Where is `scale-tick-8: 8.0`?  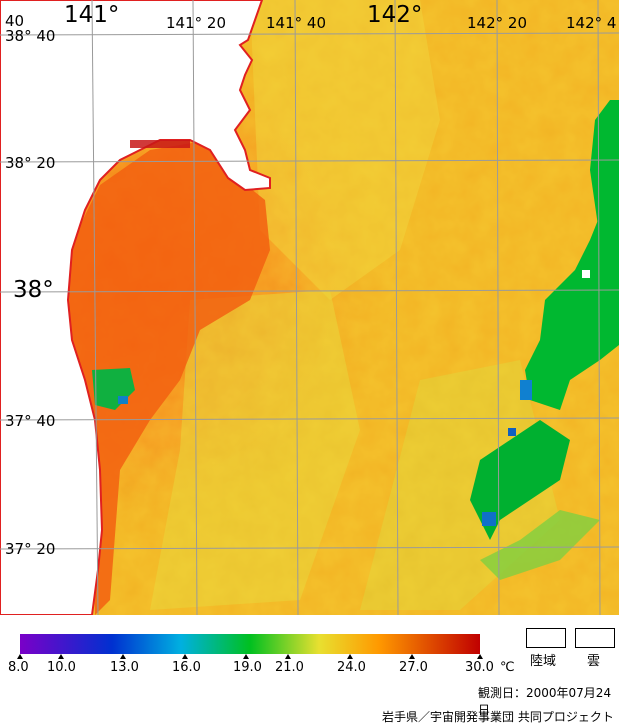
scale-tick-8: 8.0 is located at coordinates (18, 667).